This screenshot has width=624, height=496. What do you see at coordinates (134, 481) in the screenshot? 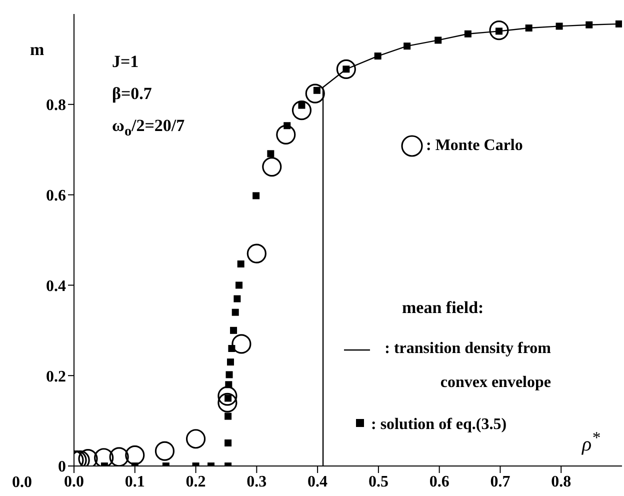
I see `x-tick-label: 0.1` at bounding box center [134, 481].